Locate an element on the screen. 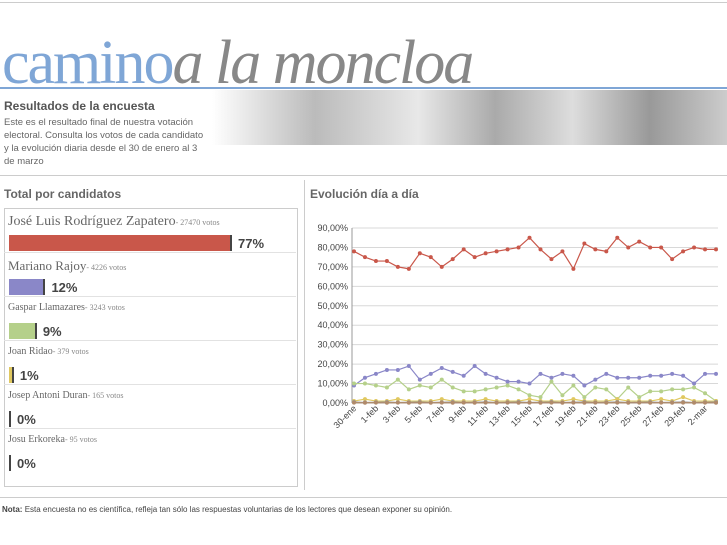 This screenshot has height=545, width=727. top-rule is located at coordinates (363, 2).